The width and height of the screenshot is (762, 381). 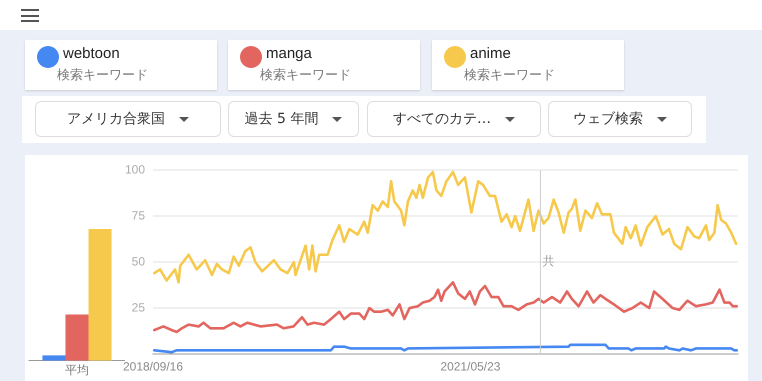 I want to click on y-tick-label: 75, so click(x=139, y=215).